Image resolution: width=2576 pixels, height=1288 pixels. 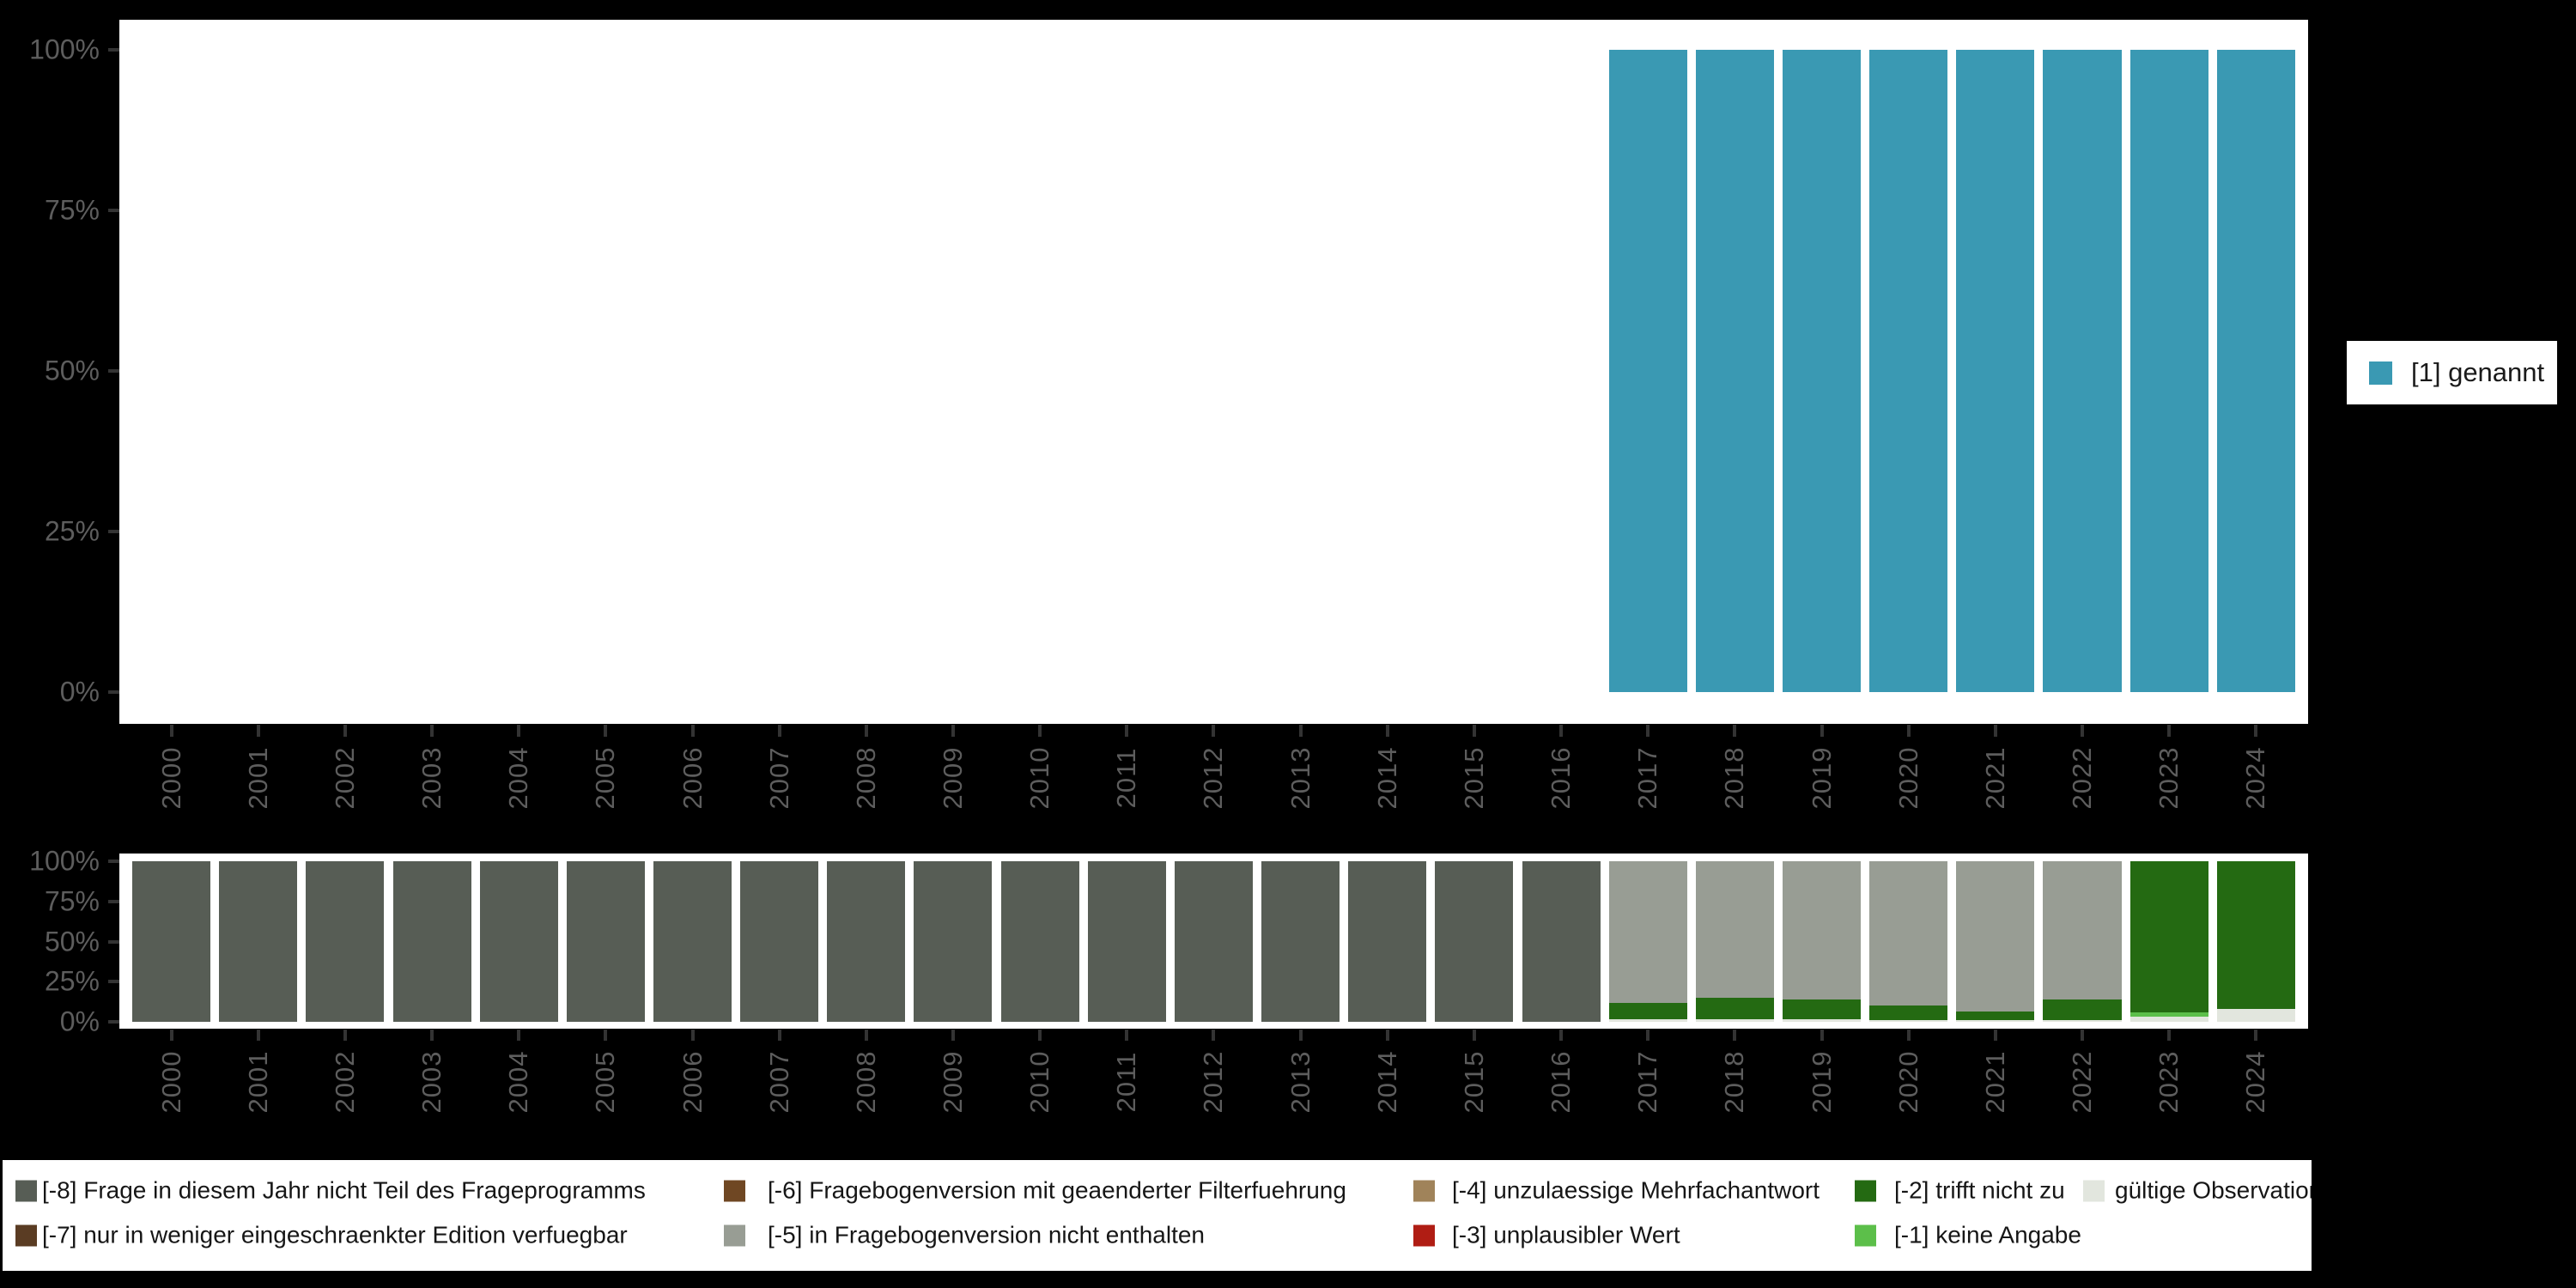 What do you see at coordinates (1566, 1235) in the screenshot?
I see `legend-key-label: [-3] unplausibler Wert` at bounding box center [1566, 1235].